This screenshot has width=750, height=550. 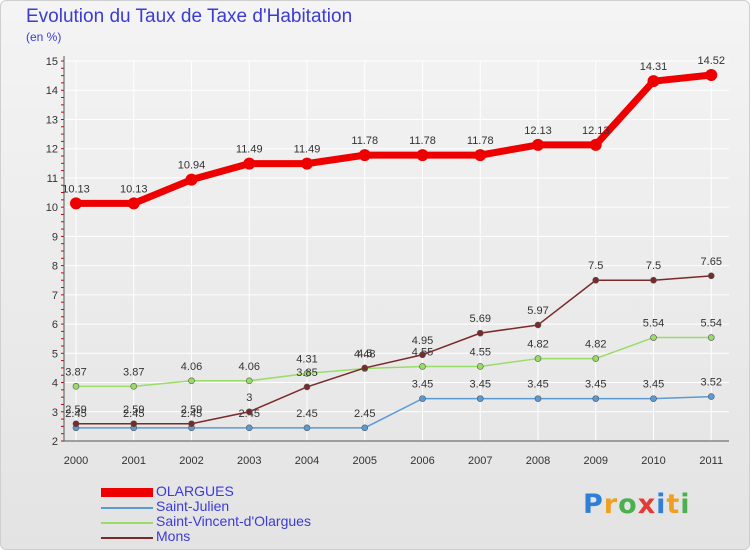 I want to click on data-label: 14.52, so click(x=711, y=61).